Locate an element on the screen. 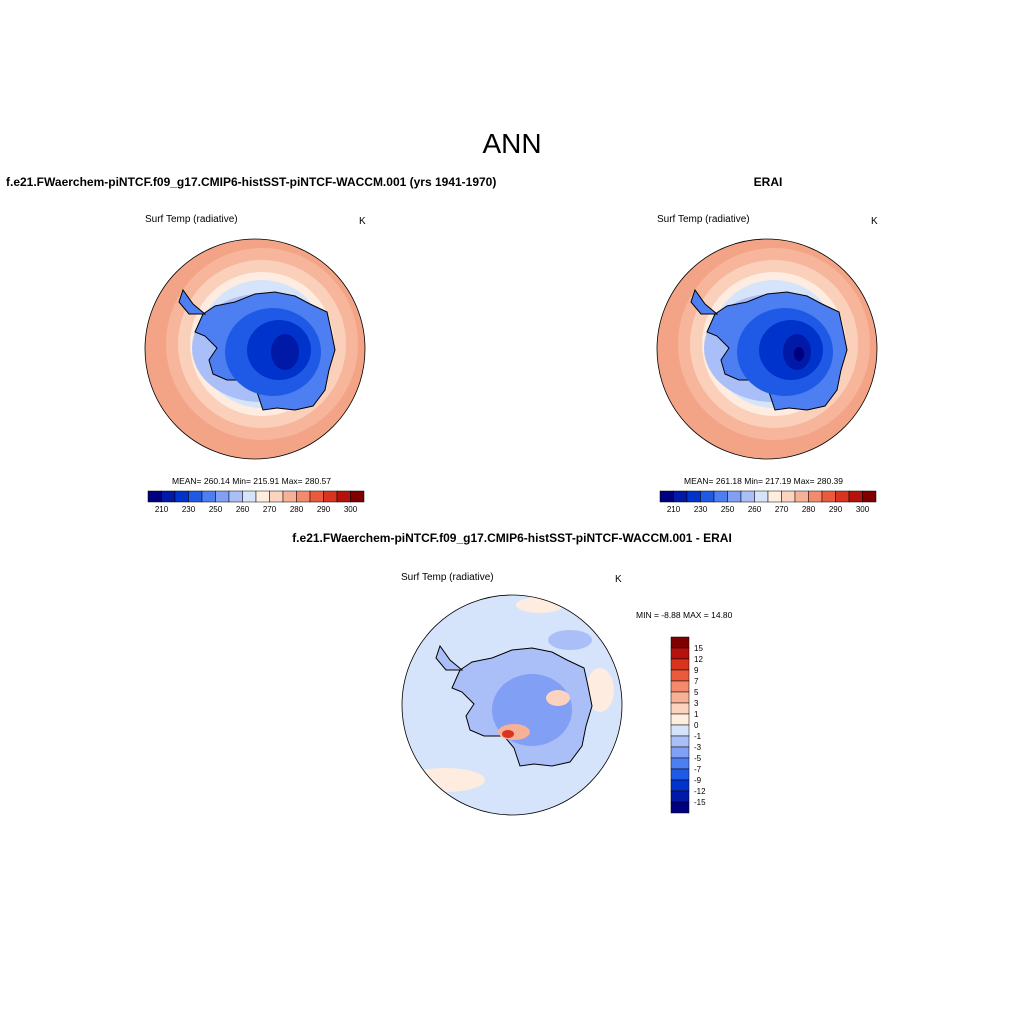 The height and width of the screenshot is (1024, 1024). colorbar-tick-label: -3 is located at coordinates (698, 747).